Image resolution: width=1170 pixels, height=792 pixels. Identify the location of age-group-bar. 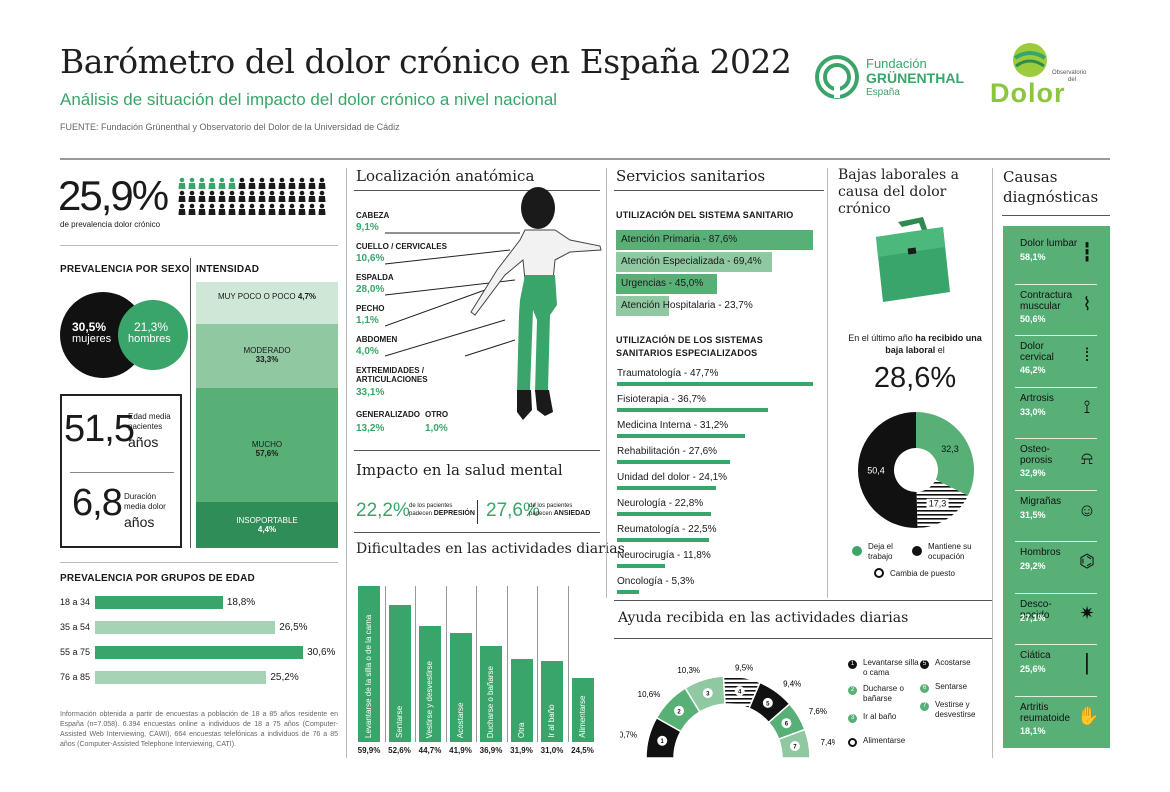
(159, 602).